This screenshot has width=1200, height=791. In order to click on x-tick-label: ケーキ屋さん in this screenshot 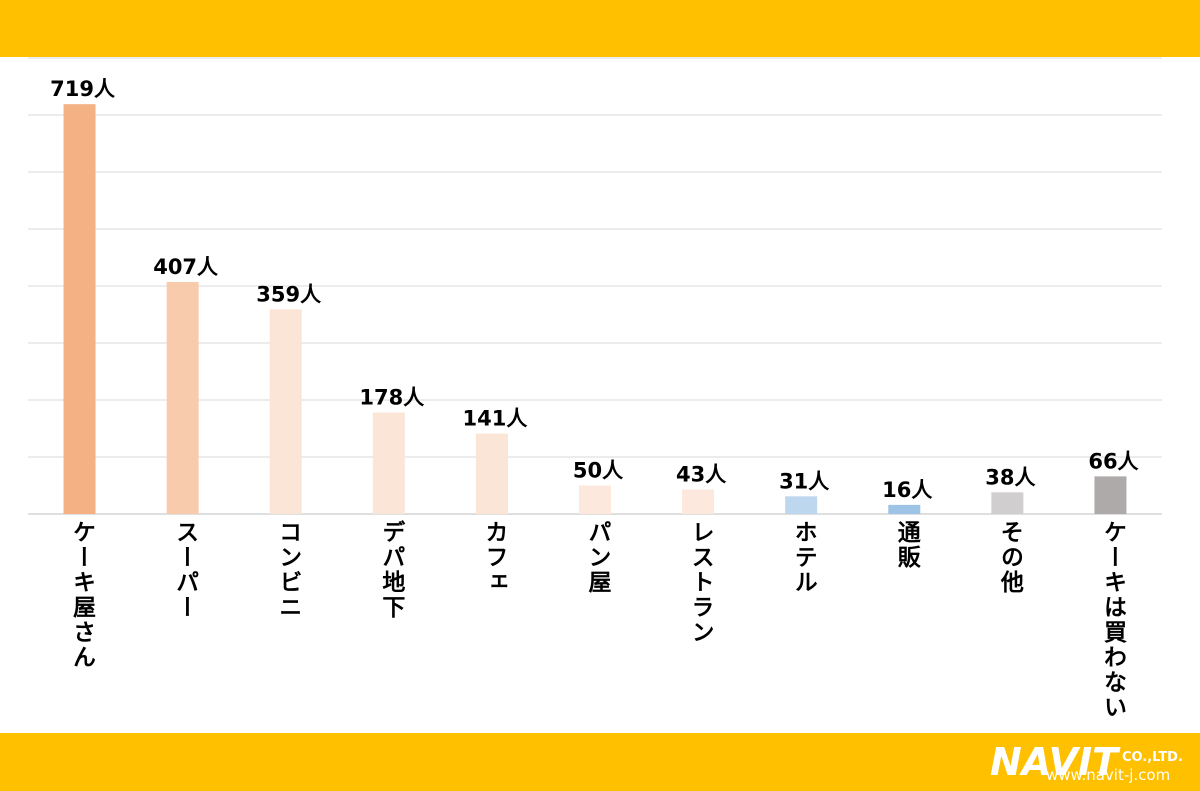, I will do `click(83, 595)`.